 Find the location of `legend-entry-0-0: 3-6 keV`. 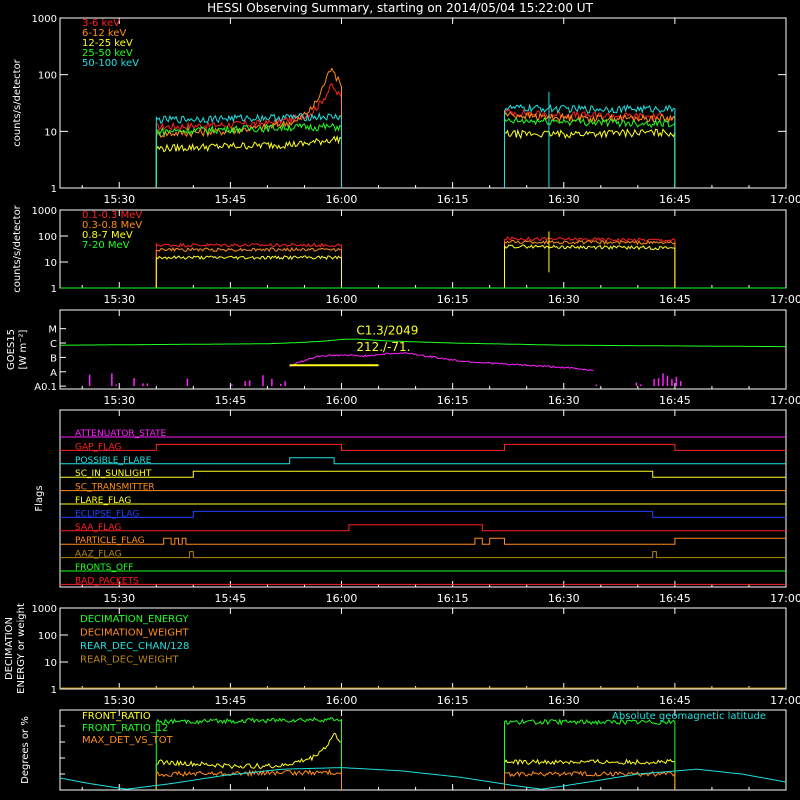

legend-entry-0-0: 3-6 keV is located at coordinates (101, 23).